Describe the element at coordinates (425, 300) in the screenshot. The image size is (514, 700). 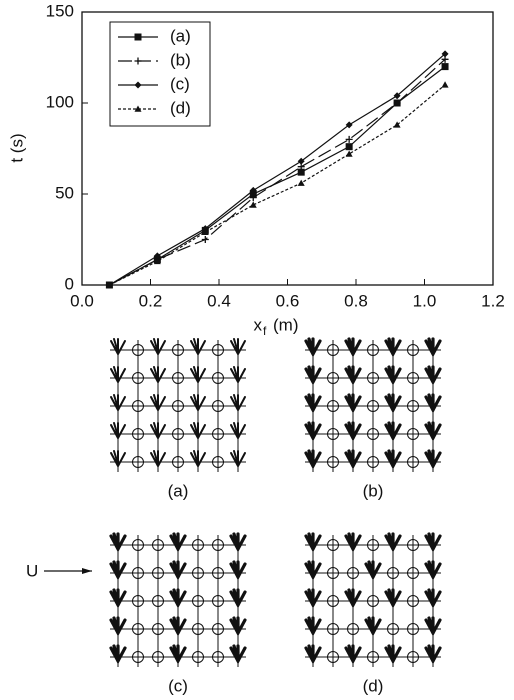
I see `x-tick-label: 1.0` at that location.